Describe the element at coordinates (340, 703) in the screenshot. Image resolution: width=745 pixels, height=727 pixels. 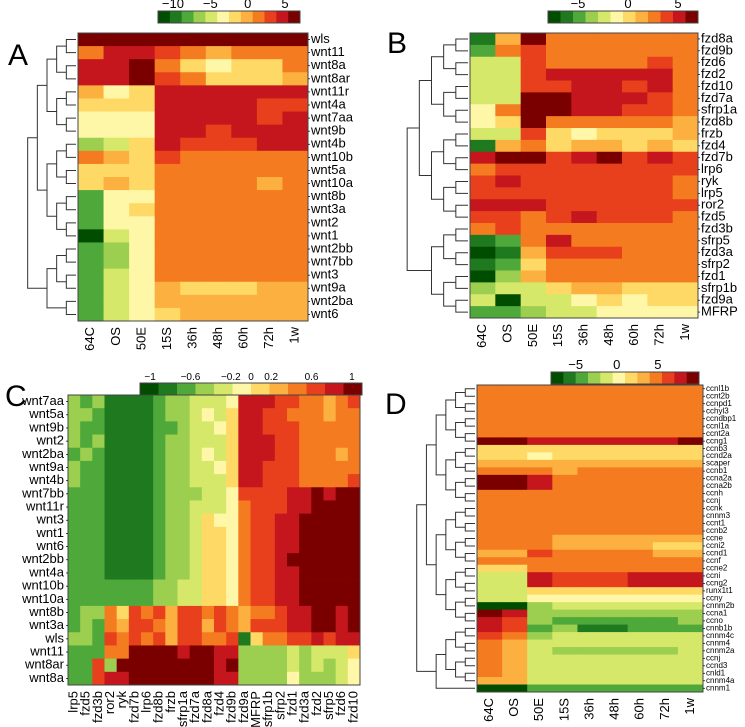
I see `col-label: fzd6` at that location.